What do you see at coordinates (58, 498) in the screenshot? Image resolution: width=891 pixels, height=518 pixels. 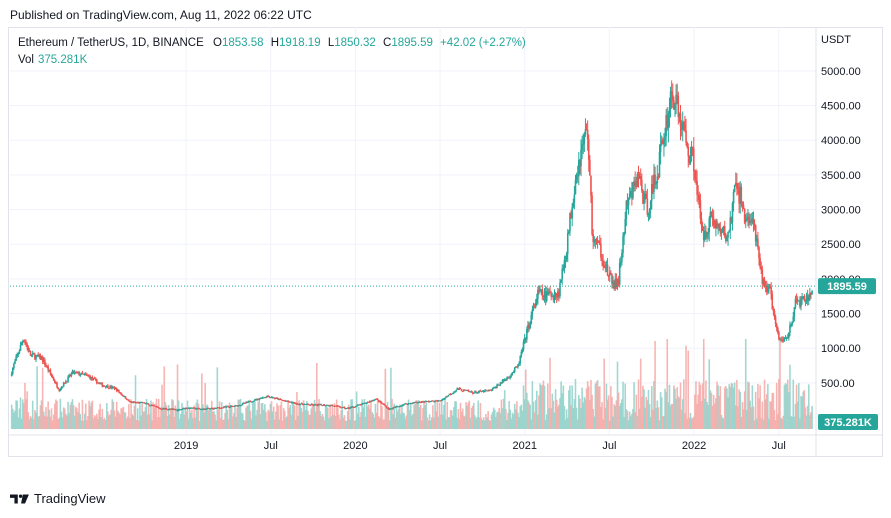 I see `footer-branding: TradingView` at bounding box center [58, 498].